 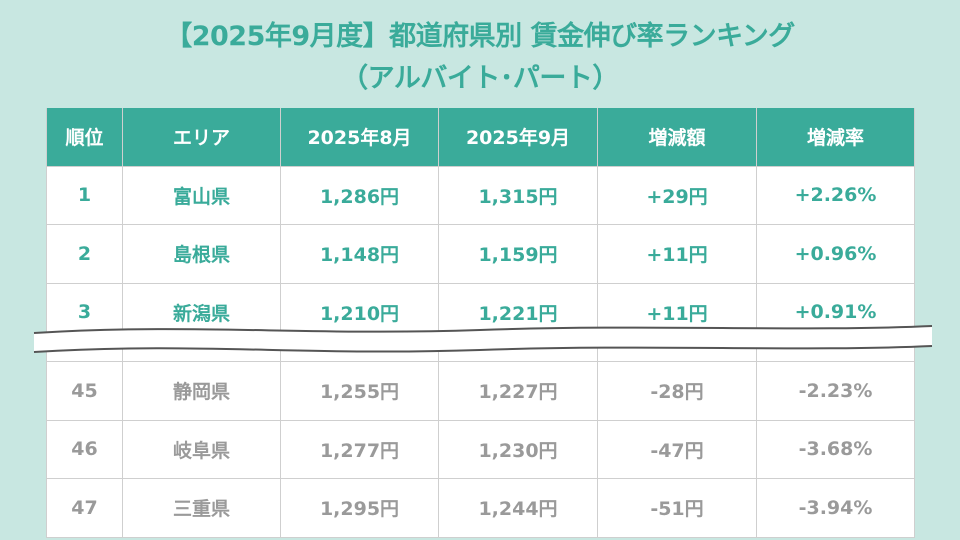 I want to click on cell: -51円, so click(x=677, y=508).